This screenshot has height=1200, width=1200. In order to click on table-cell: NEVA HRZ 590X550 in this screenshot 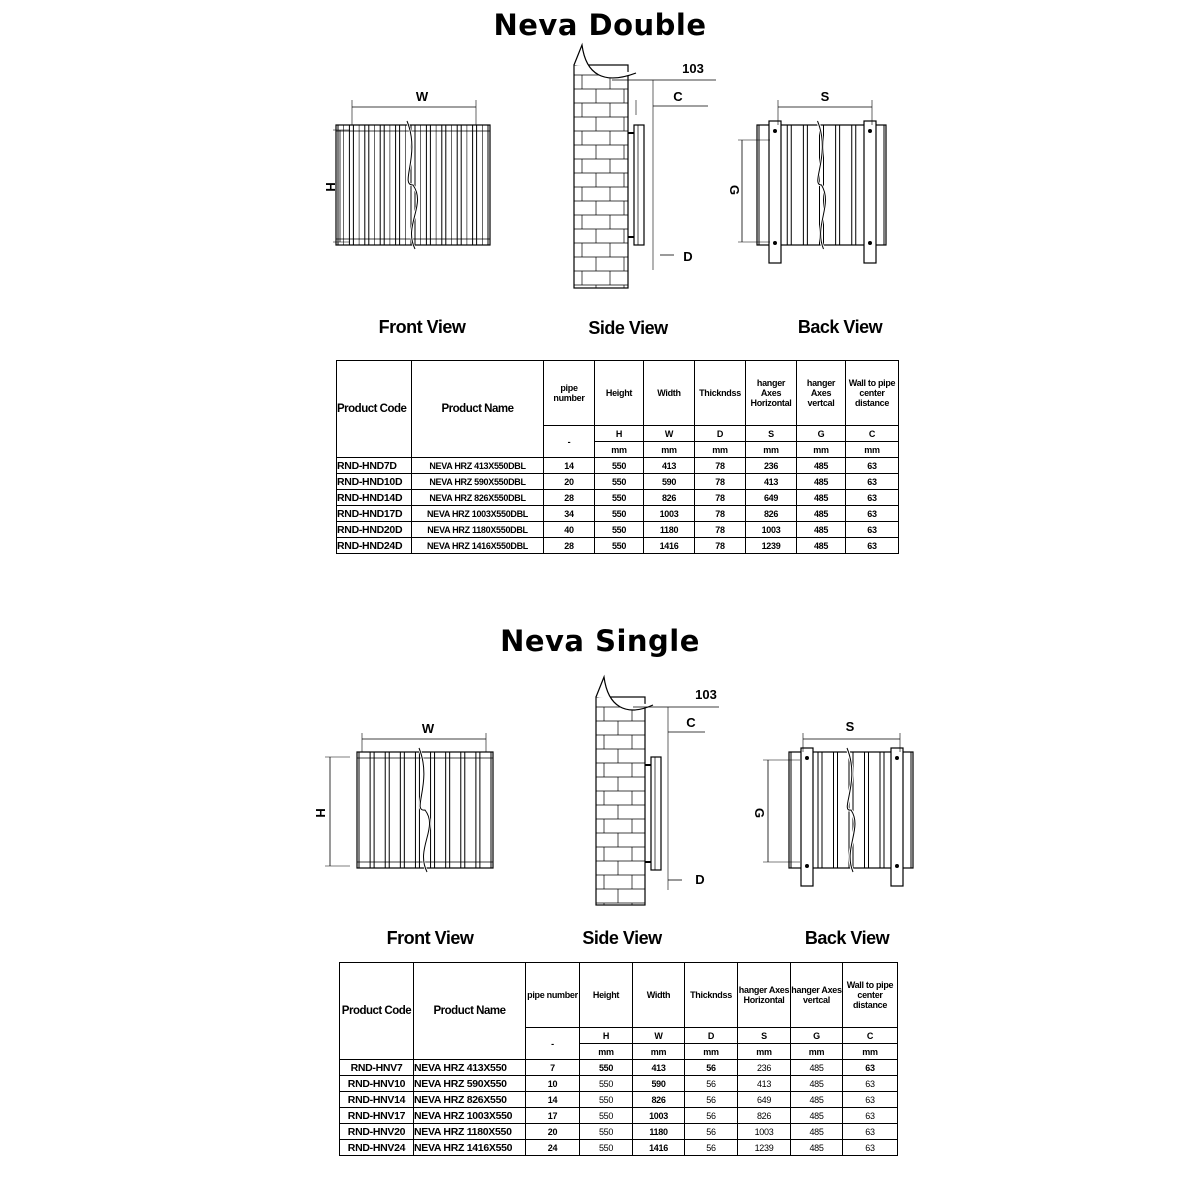, I will do `click(469, 1083)`.